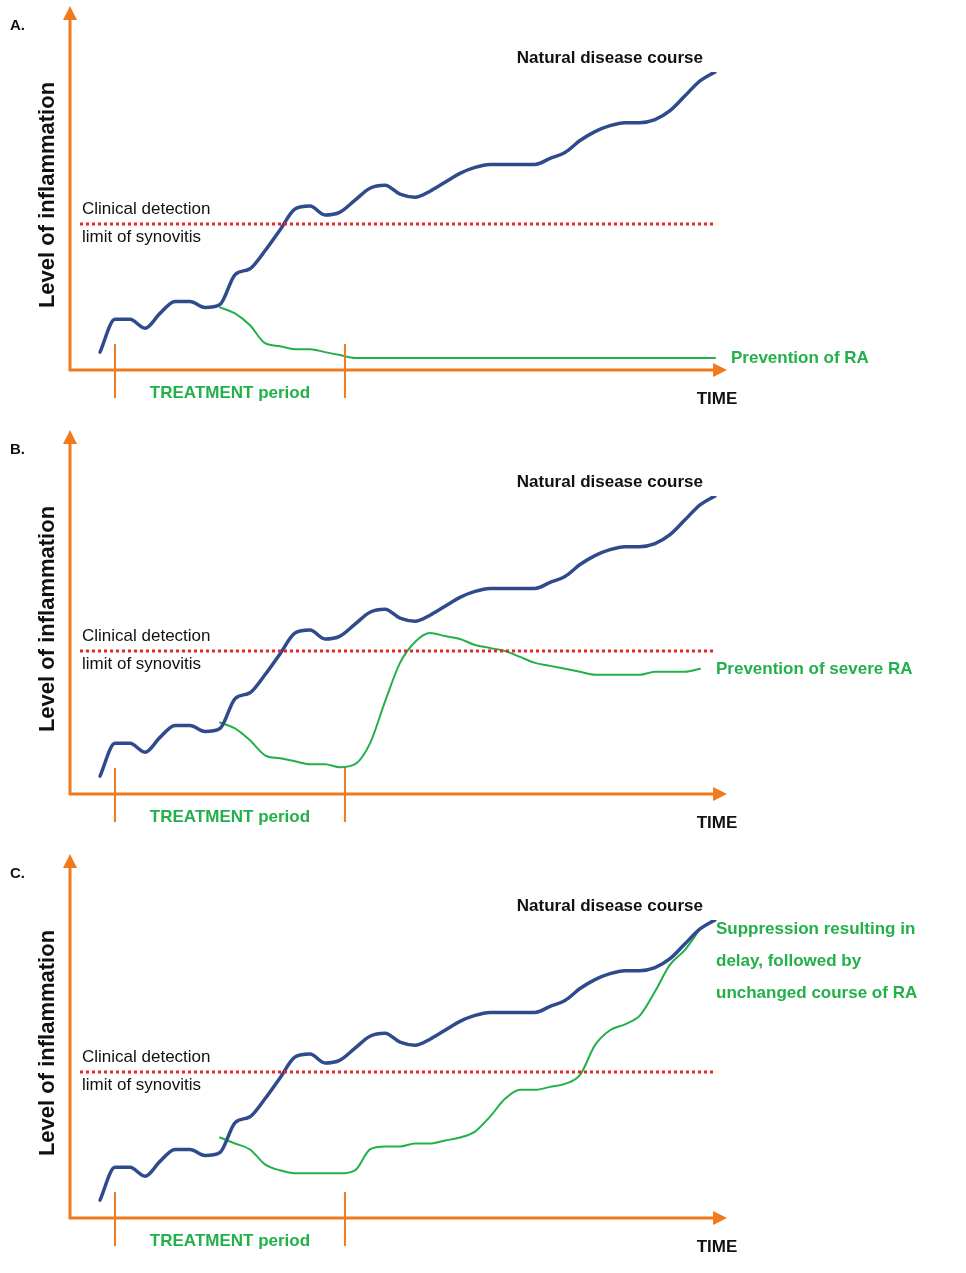  I want to click on series-label: Suppression resulting in delay, followed by unchanged course of RA, so click(817, 960).